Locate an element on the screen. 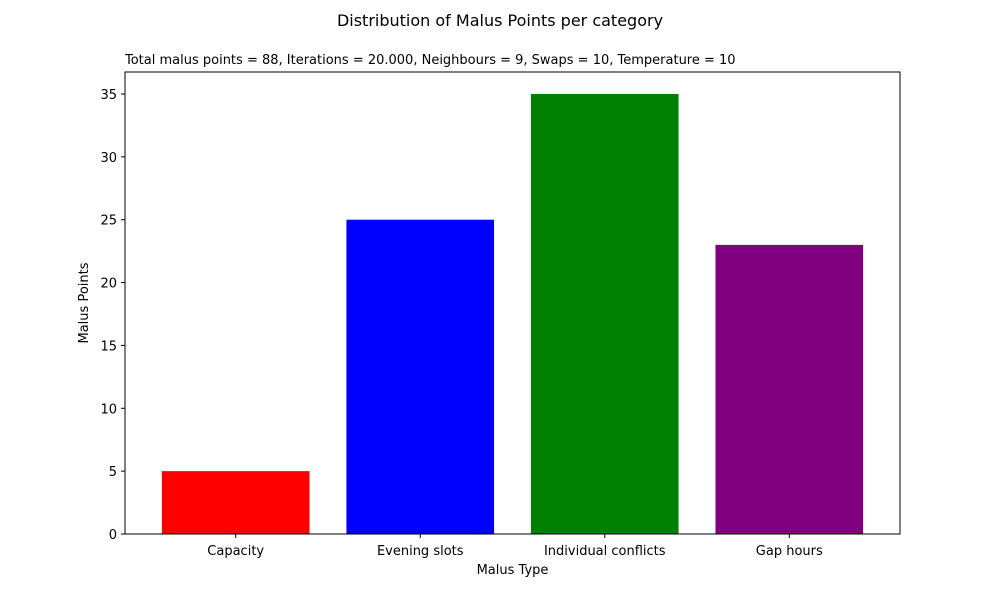 This screenshot has height=600, width=1000. x-tick-label: Individual conflicts is located at coordinates (605, 551).